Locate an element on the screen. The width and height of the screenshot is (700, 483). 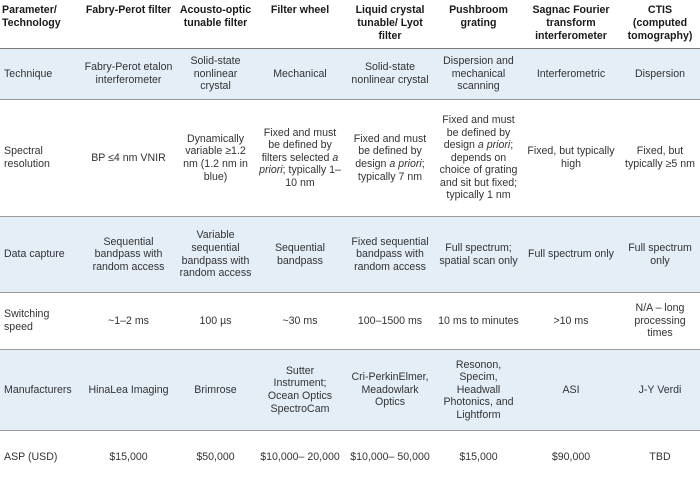
table-cell: Sequential bandpass with random access is located at coordinates (128, 255).